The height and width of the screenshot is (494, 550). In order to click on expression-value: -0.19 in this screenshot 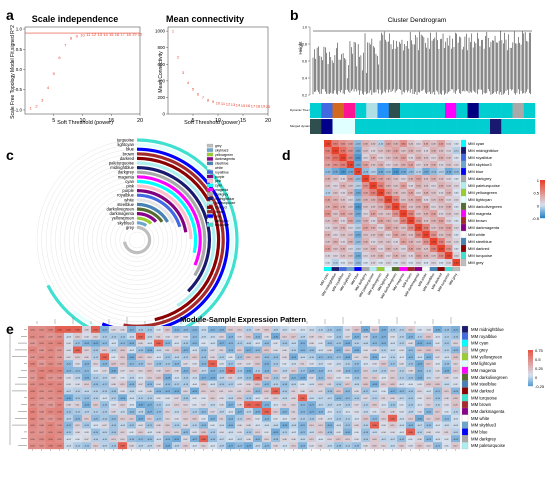, I will do `click(96, 385)`.